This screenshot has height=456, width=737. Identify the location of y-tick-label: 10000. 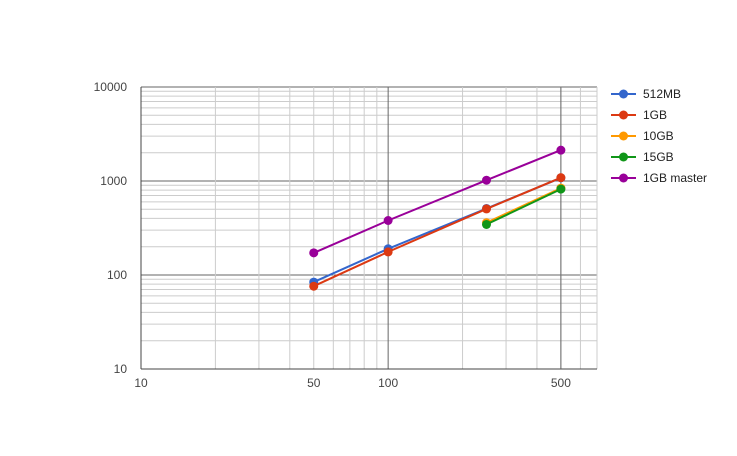
(111, 87).